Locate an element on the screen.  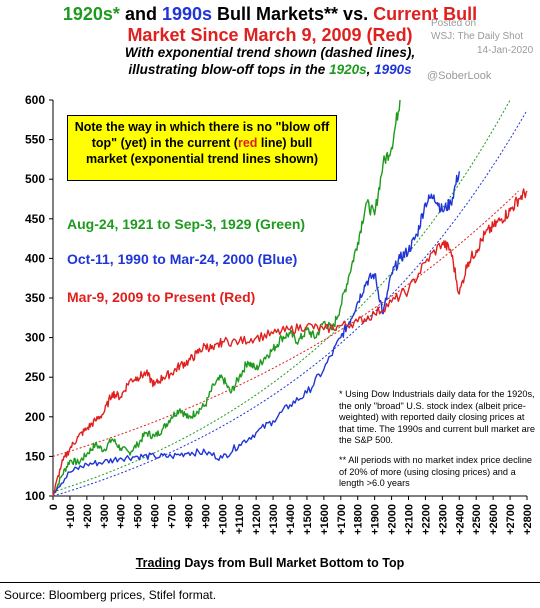
x-tick-label: +700 is located at coordinates (173, 516).